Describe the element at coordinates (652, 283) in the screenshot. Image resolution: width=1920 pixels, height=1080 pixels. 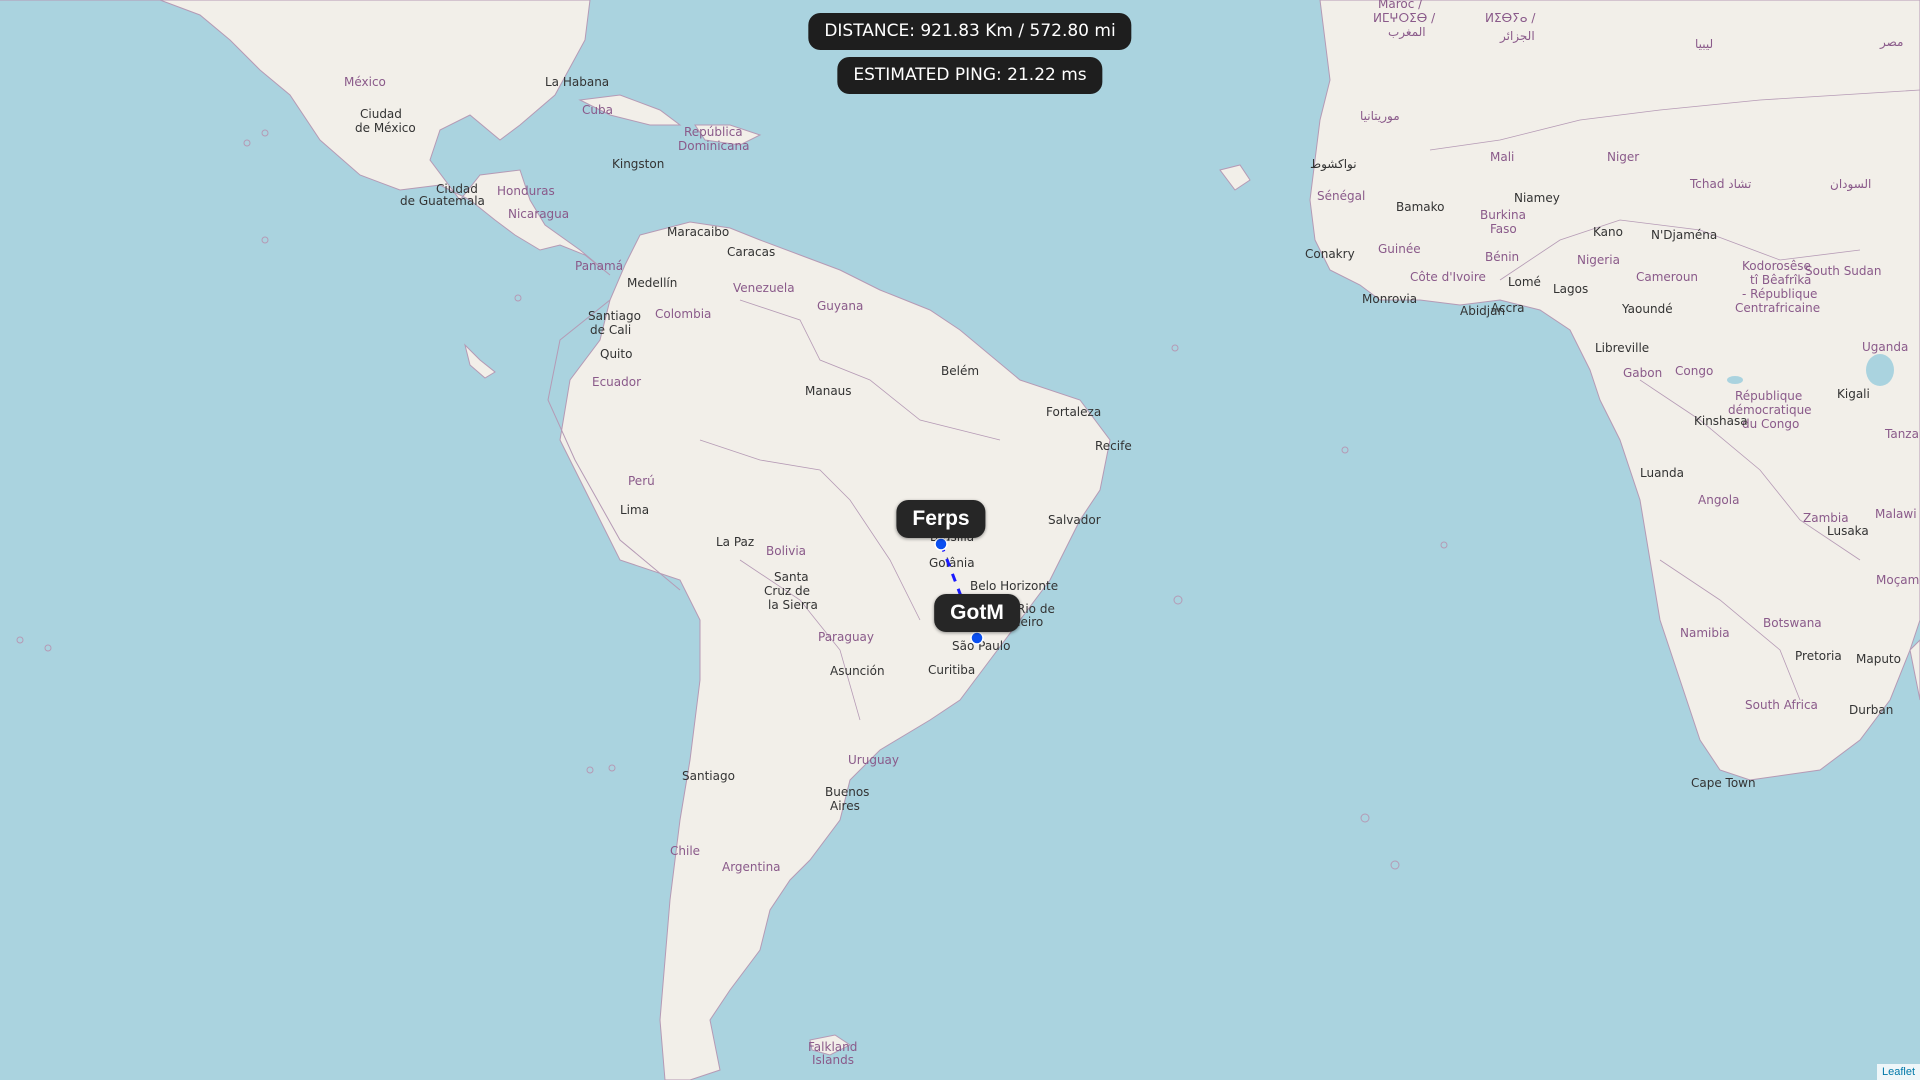
I see `svg-text: Medellín` at that location.